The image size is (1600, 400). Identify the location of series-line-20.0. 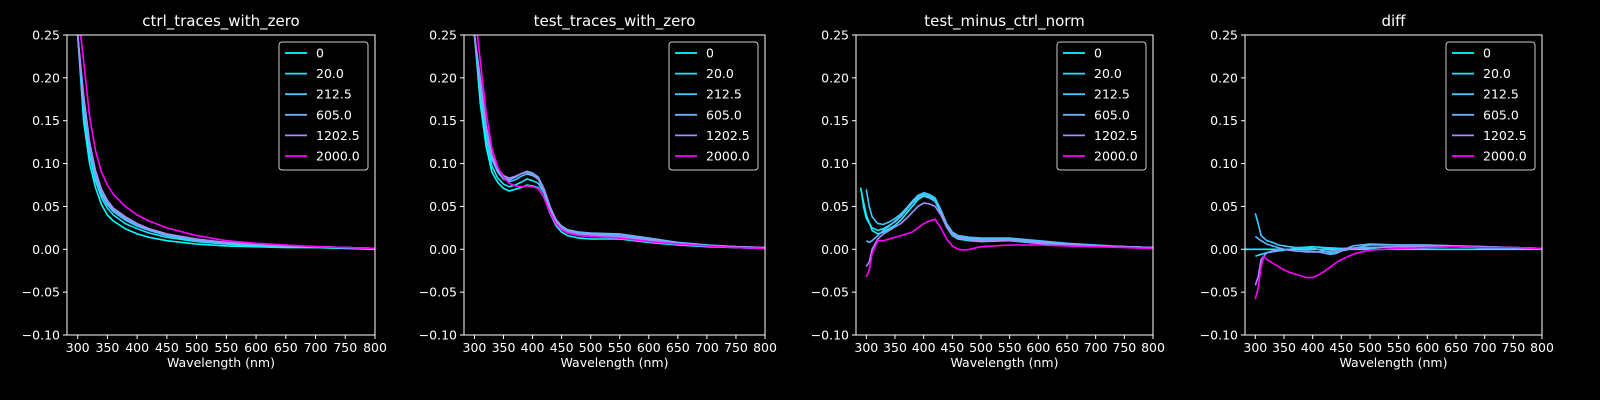
(225, 142).